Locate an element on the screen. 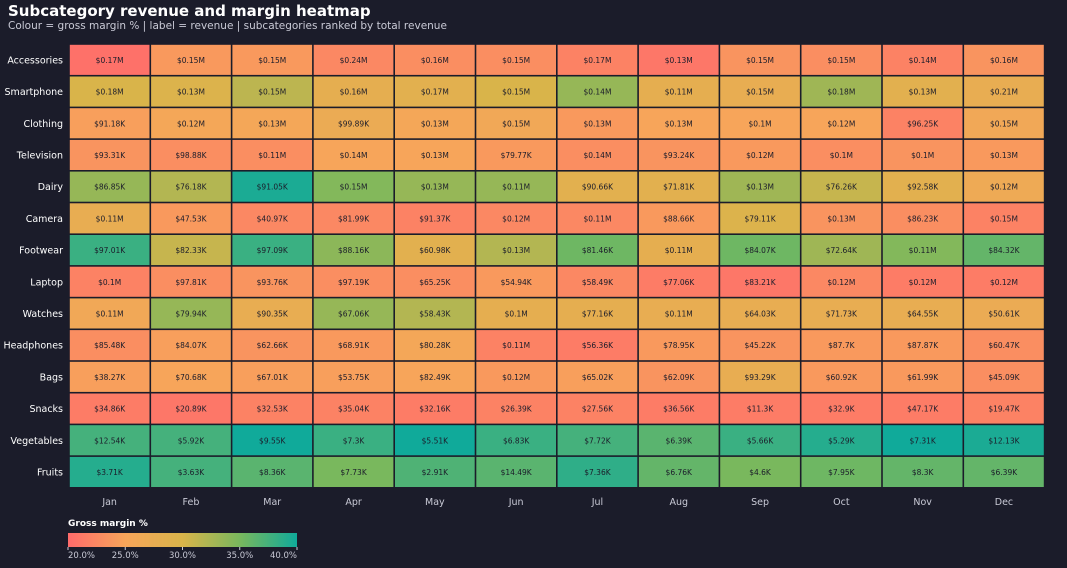  cell-value-label: $7.73K is located at coordinates (353, 472).